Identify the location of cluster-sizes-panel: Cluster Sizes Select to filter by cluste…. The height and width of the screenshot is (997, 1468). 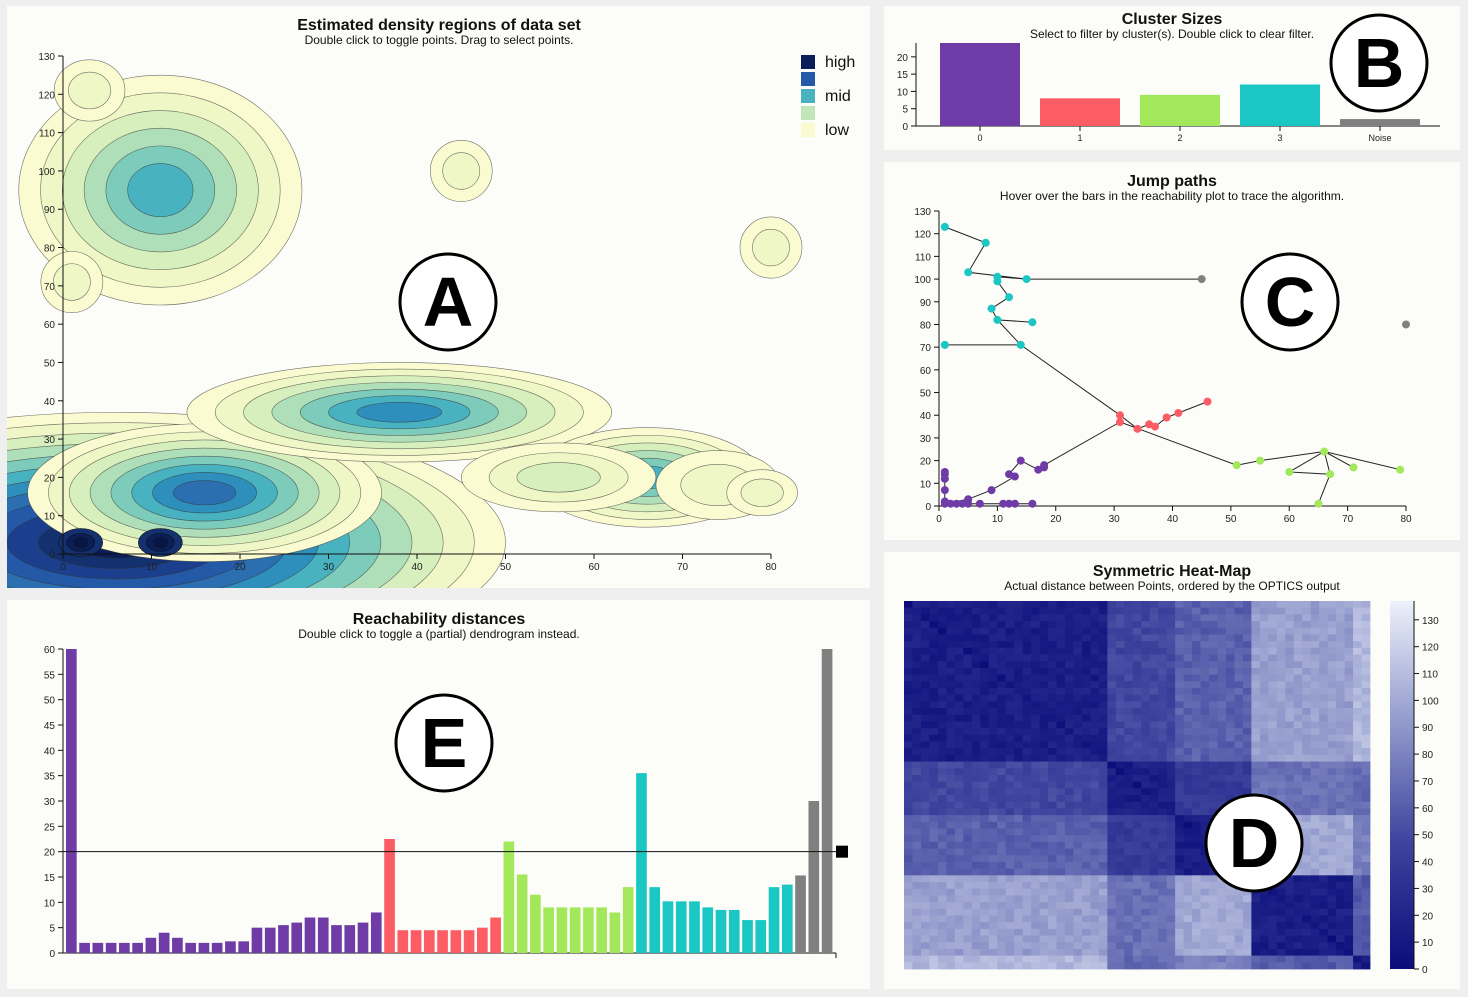
(1172, 78).